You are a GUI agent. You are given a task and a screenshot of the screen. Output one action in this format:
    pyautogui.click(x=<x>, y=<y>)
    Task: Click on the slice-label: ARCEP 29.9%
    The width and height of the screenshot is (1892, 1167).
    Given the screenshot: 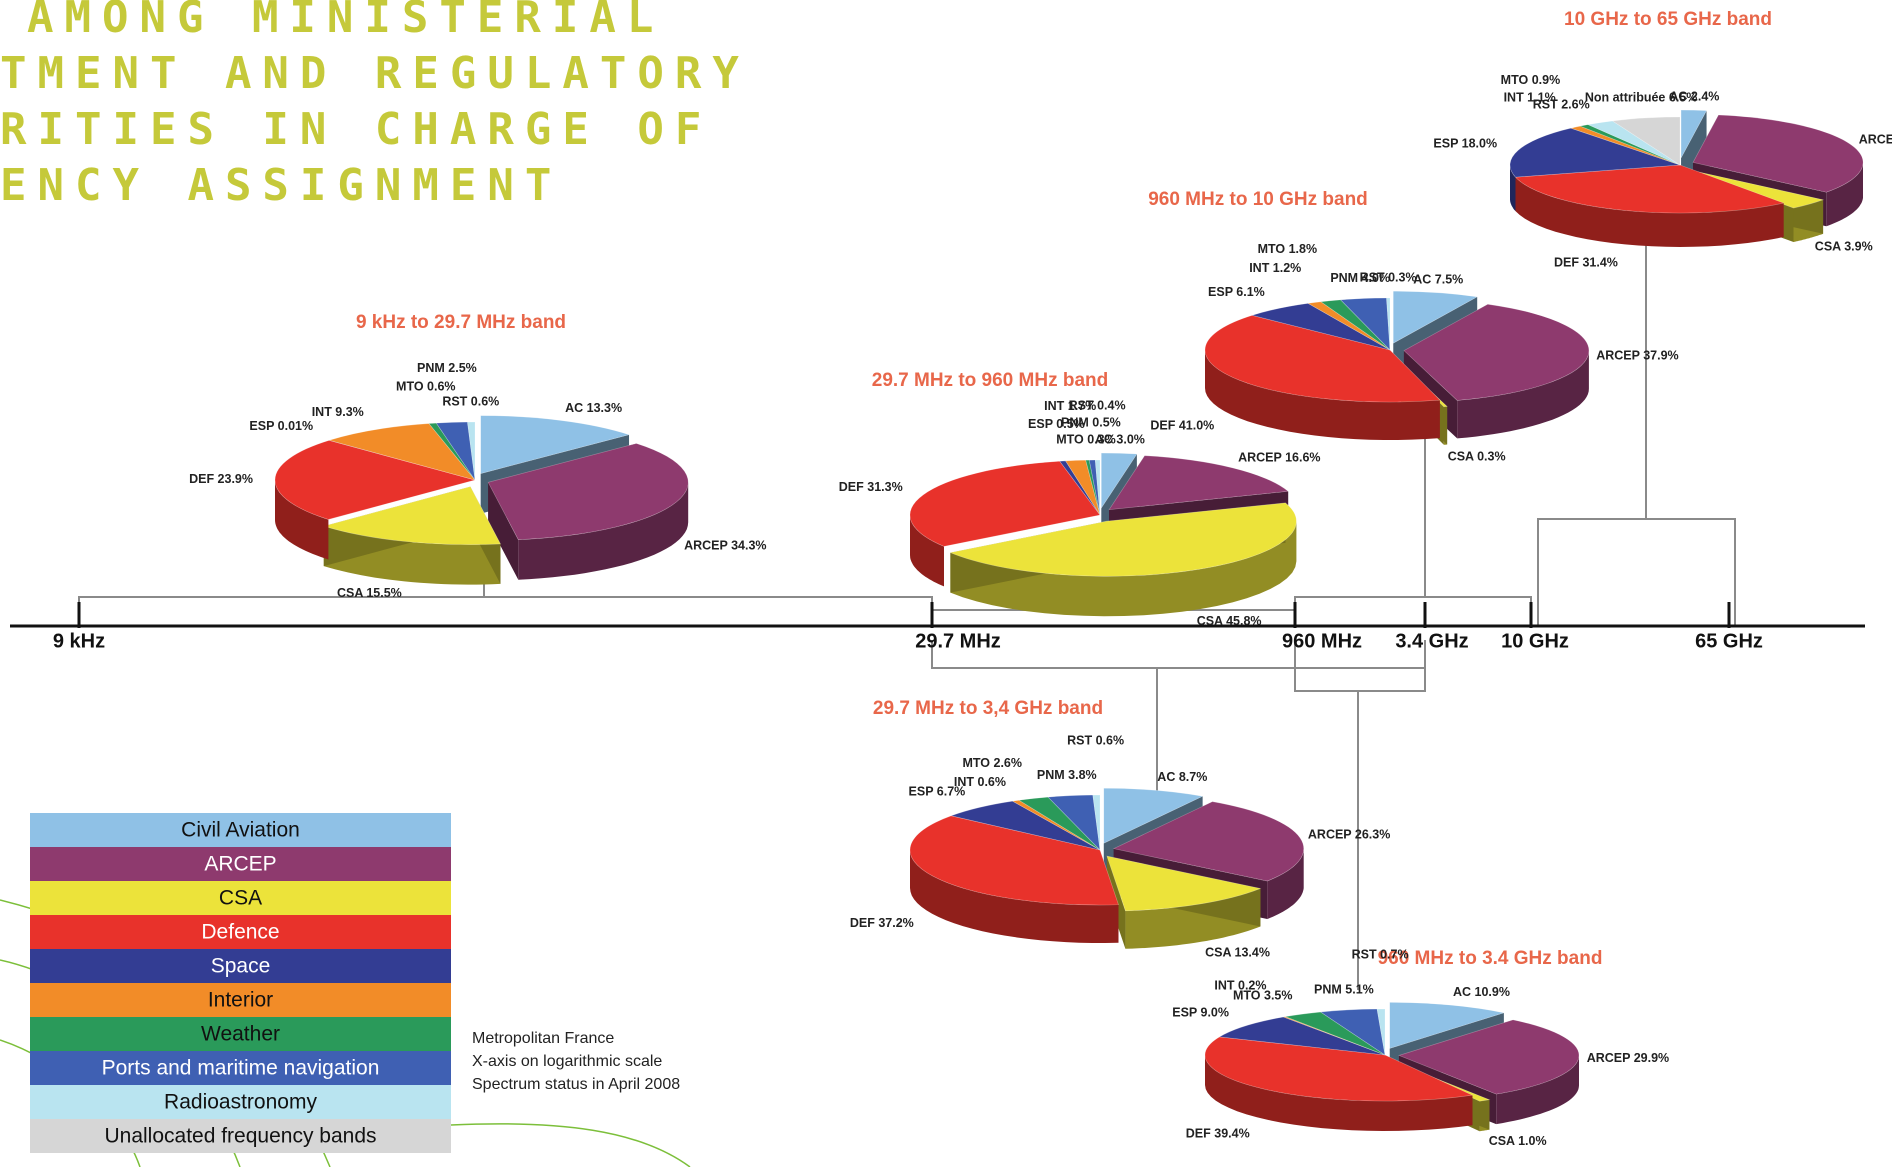 What is the action you would take?
    pyautogui.click(x=1628, y=1058)
    